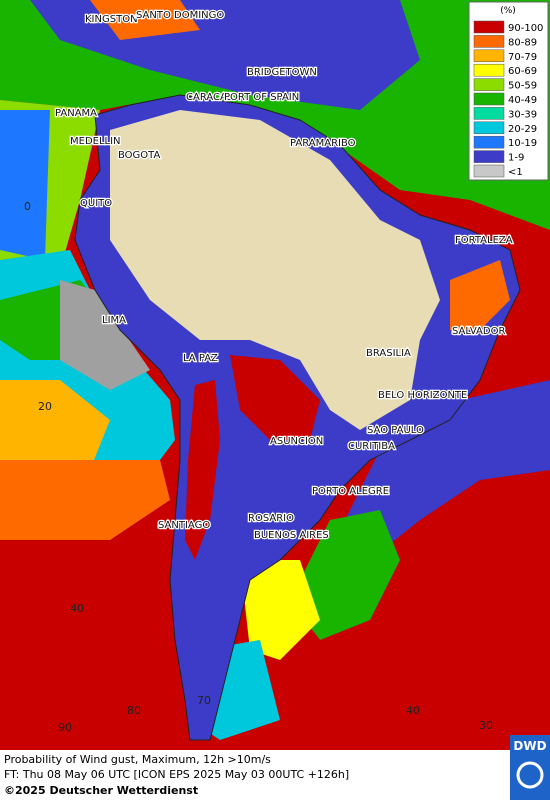 This screenshot has width=550, height=804. What do you see at coordinates (134, 710) in the screenshot?
I see `longitude-label: 80` at bounding box center [134, 710].